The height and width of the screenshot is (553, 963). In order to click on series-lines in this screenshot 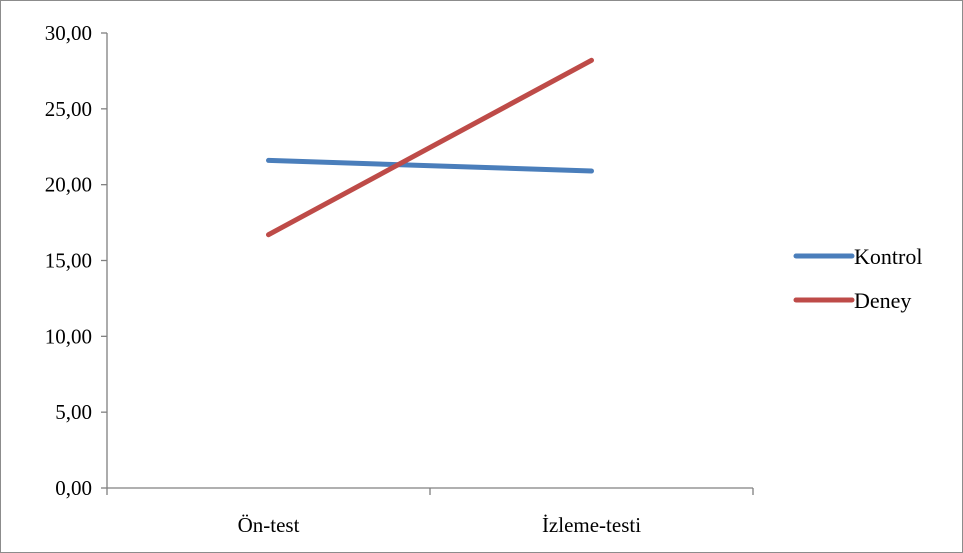, I will do `click(430, 147)`.